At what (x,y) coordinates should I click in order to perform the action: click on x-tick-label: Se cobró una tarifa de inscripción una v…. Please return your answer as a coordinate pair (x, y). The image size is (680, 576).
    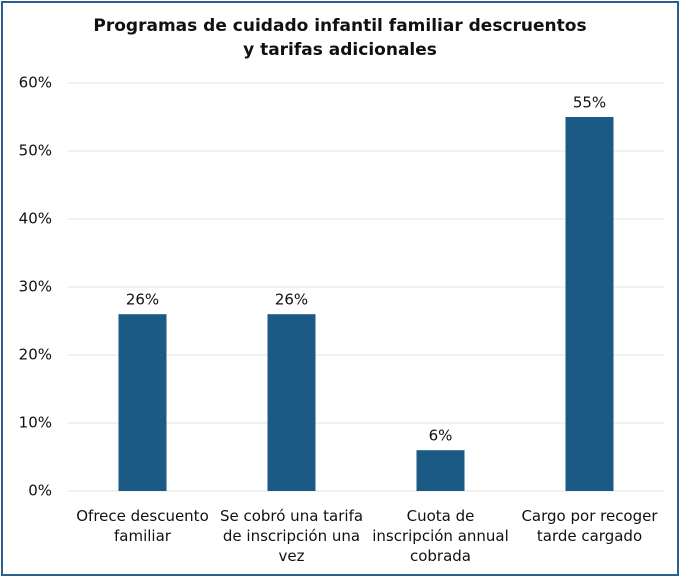
    Looking at the image, I should click on (291, 536).